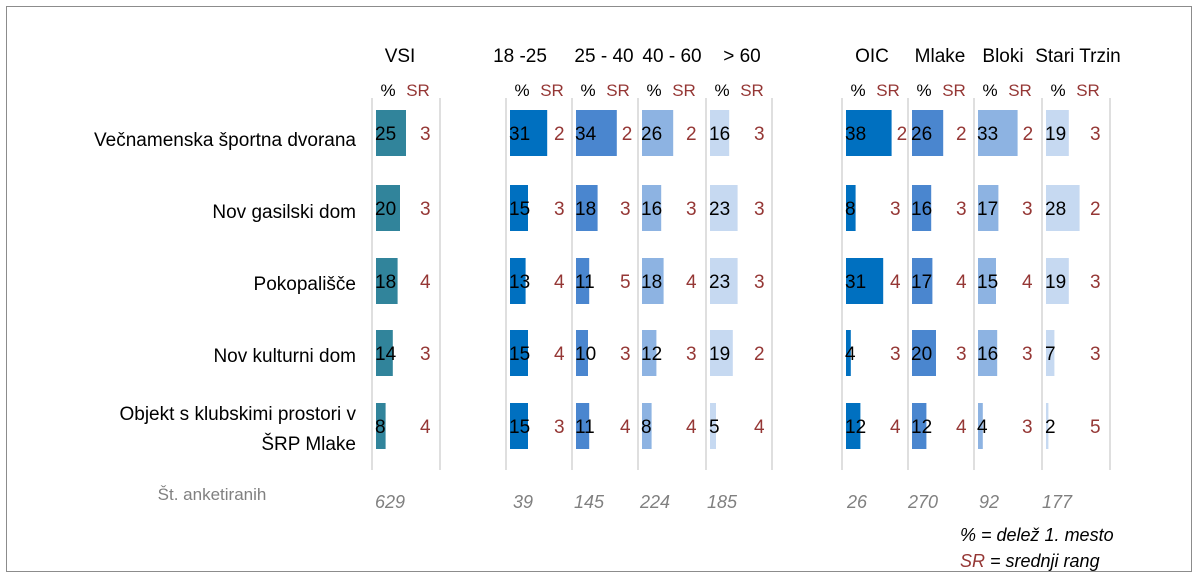  I want to click on respondent-count: 177, so click(1057, 502).